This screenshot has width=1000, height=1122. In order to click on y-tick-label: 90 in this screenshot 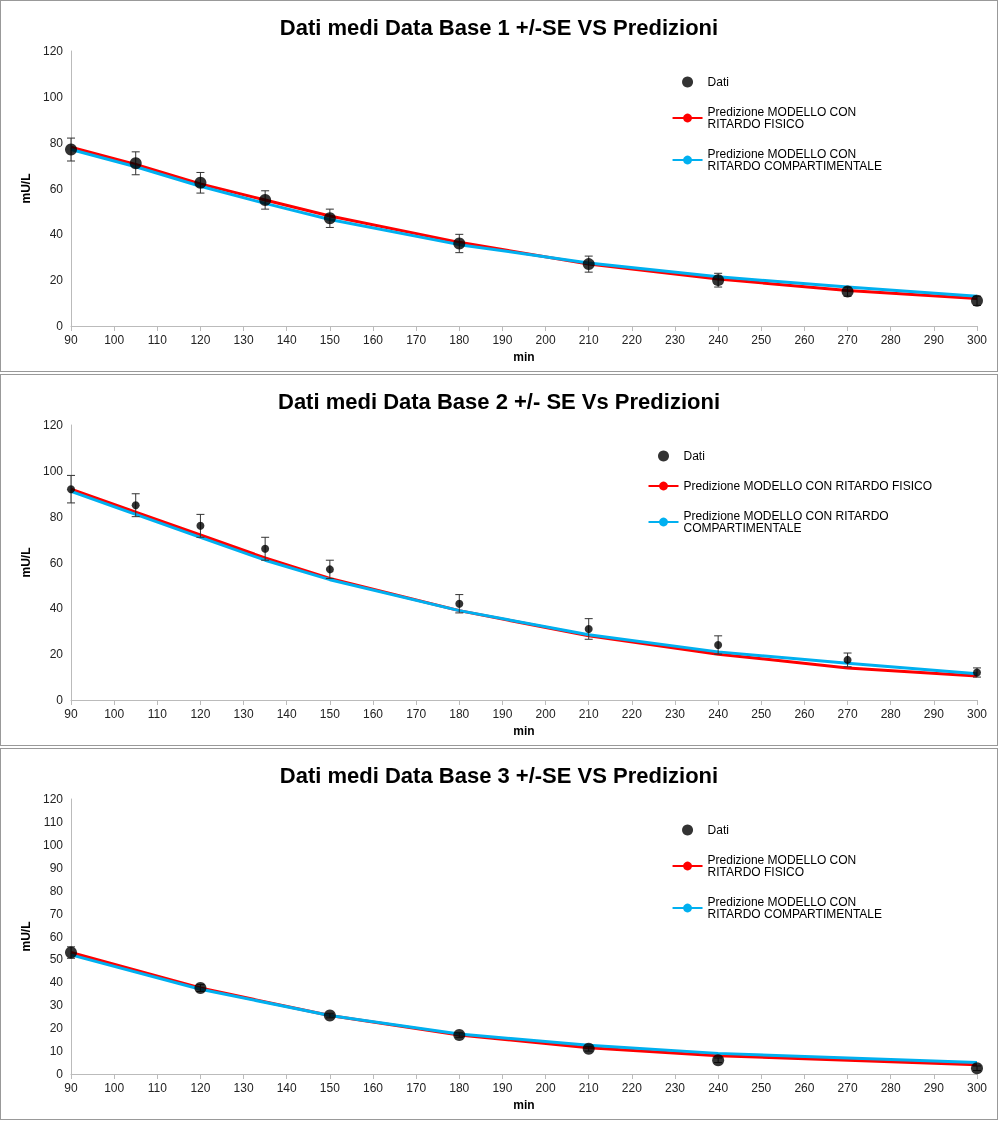, I will do `click(56, 867)`.